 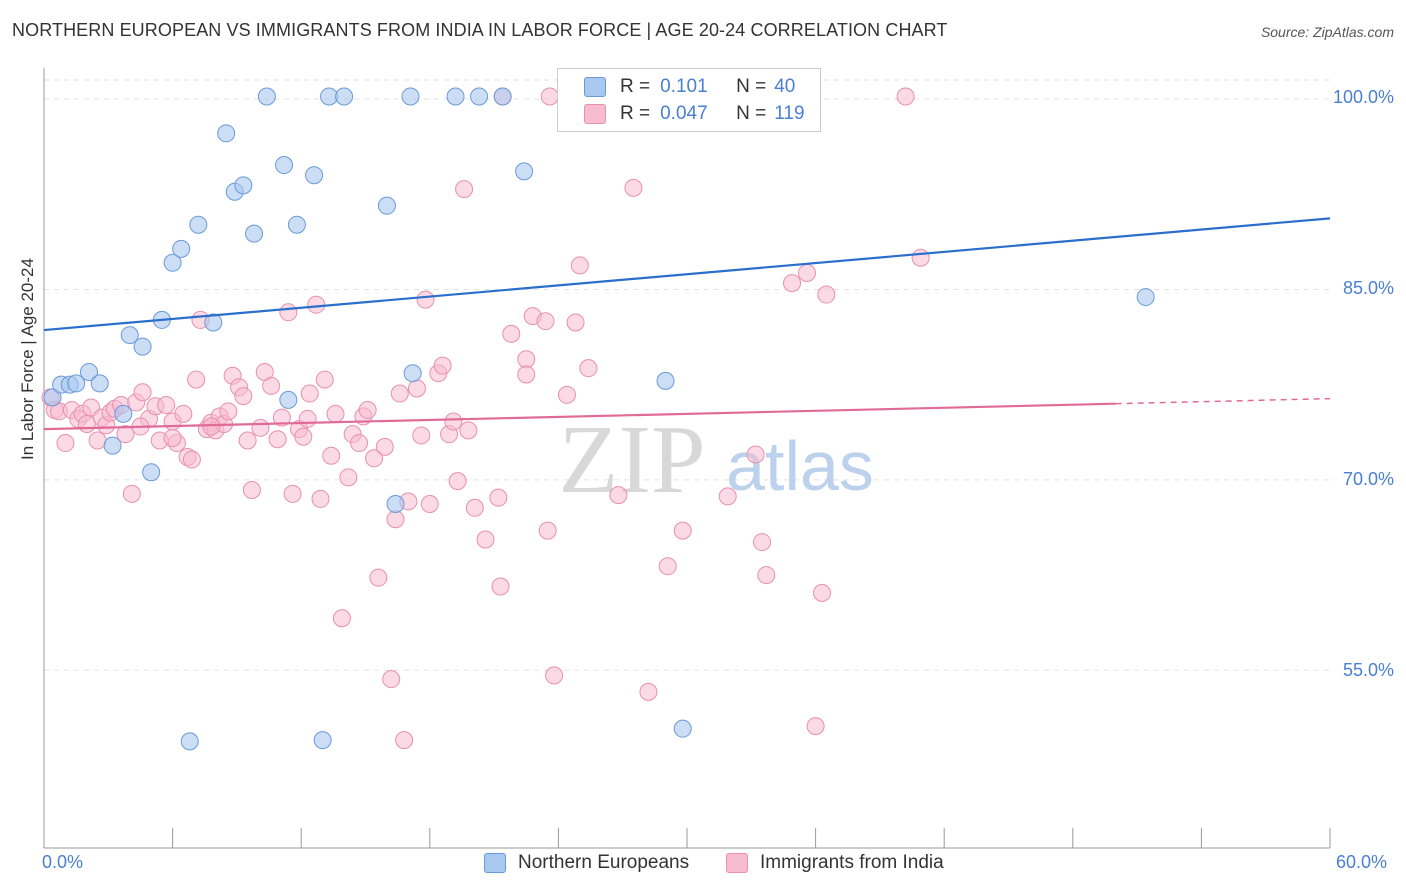 What do you see at coordinates (716, 460) in the screenshot?
I see `watermark: ZIP atlas` at bounding box center [716, 460].